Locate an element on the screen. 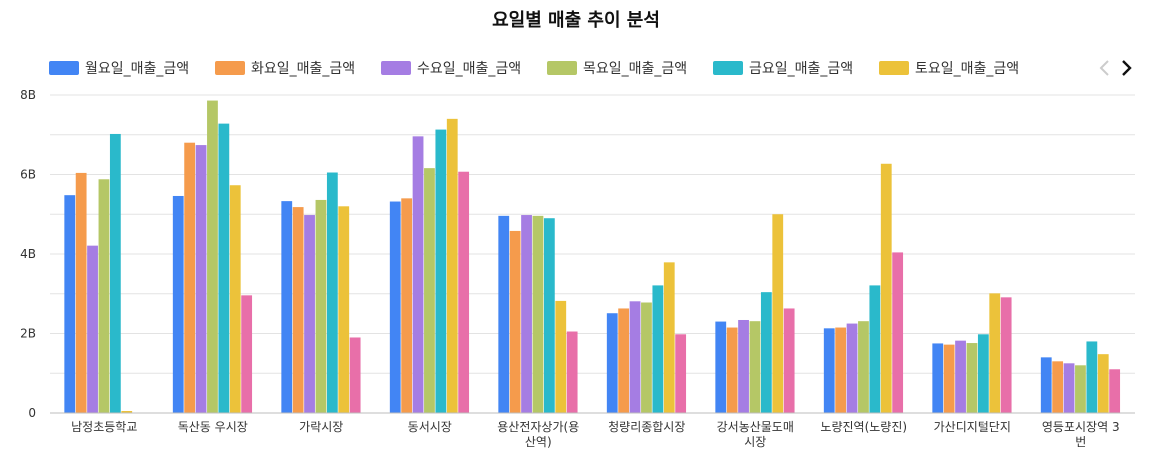  legend-label: 수요일_매출_금액 is located at coordinates (469, 69).